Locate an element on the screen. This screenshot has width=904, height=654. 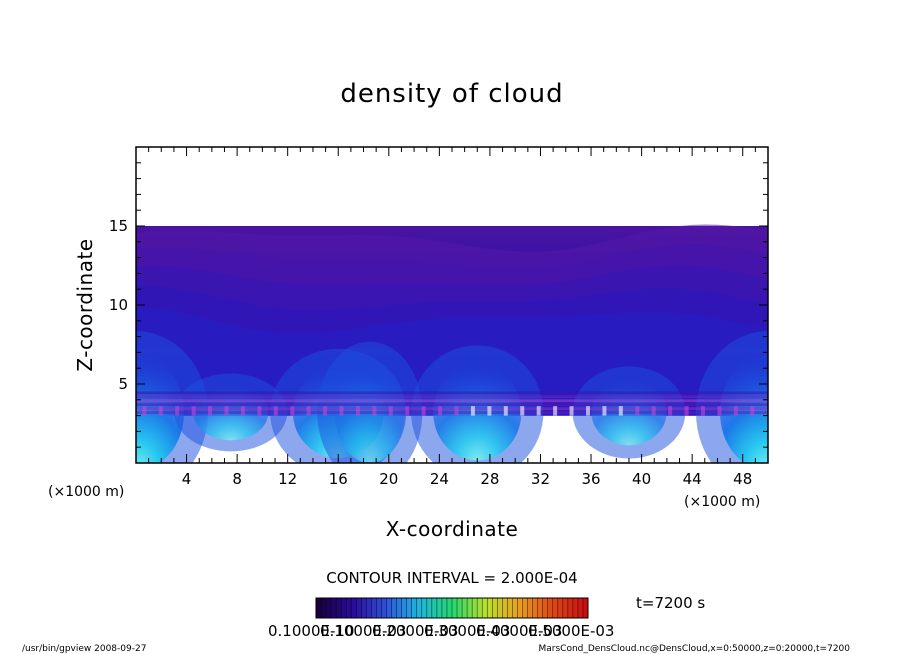
contour-interval: CONTOUR INTERVAL = 2.000E-04 is located at coordinates (451, 578).